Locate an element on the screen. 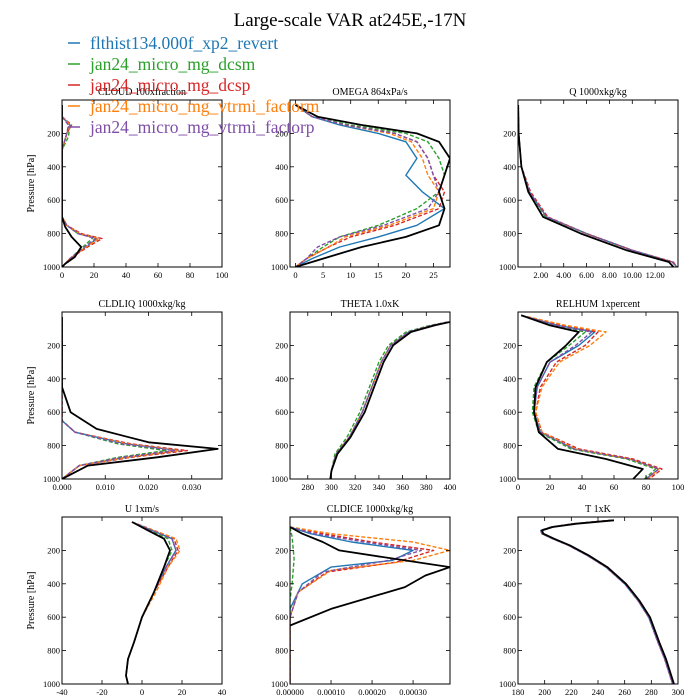  x-tick-label: 4.00 is located at coordinates (563, 275).